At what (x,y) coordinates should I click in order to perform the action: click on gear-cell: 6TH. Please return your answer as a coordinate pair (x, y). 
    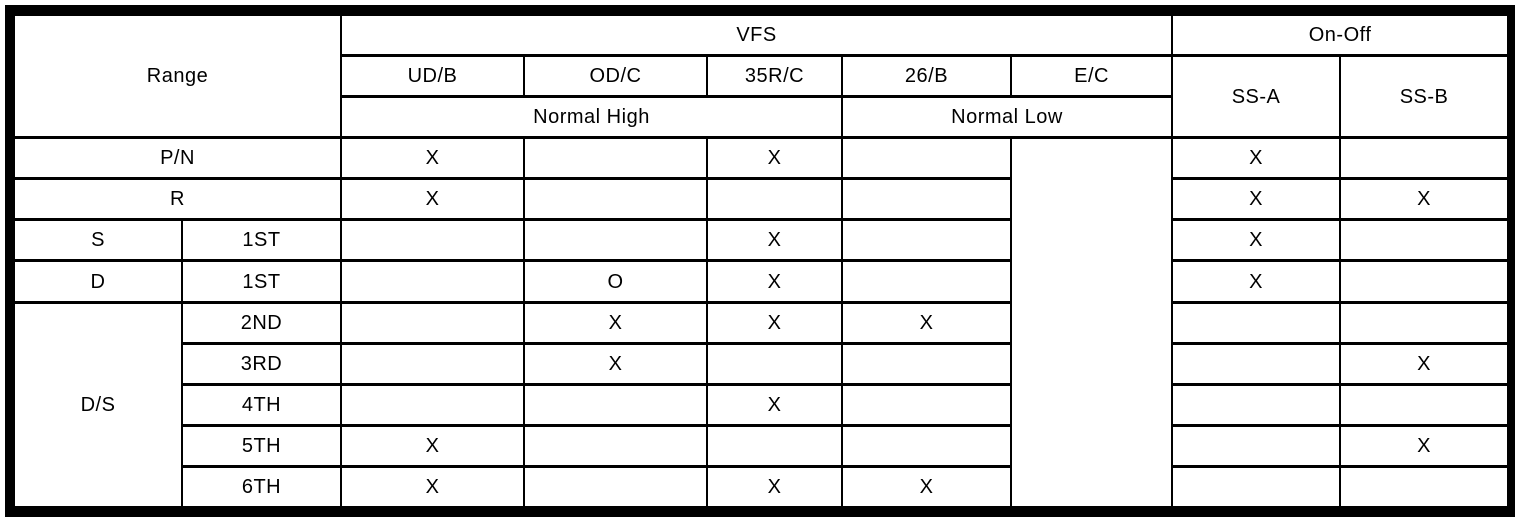
    Looking at the image, I should click on (261, 487).